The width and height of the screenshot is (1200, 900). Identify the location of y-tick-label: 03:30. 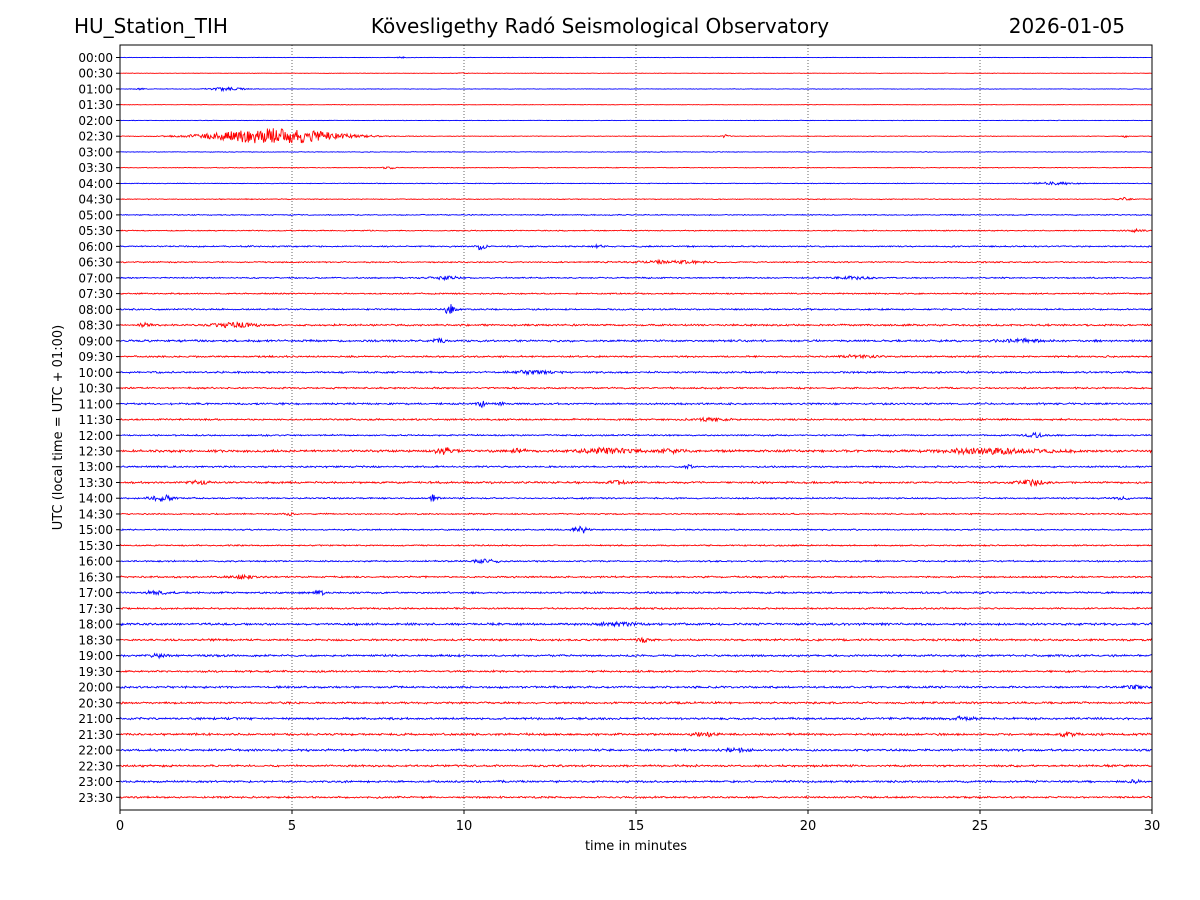
(95, 168).